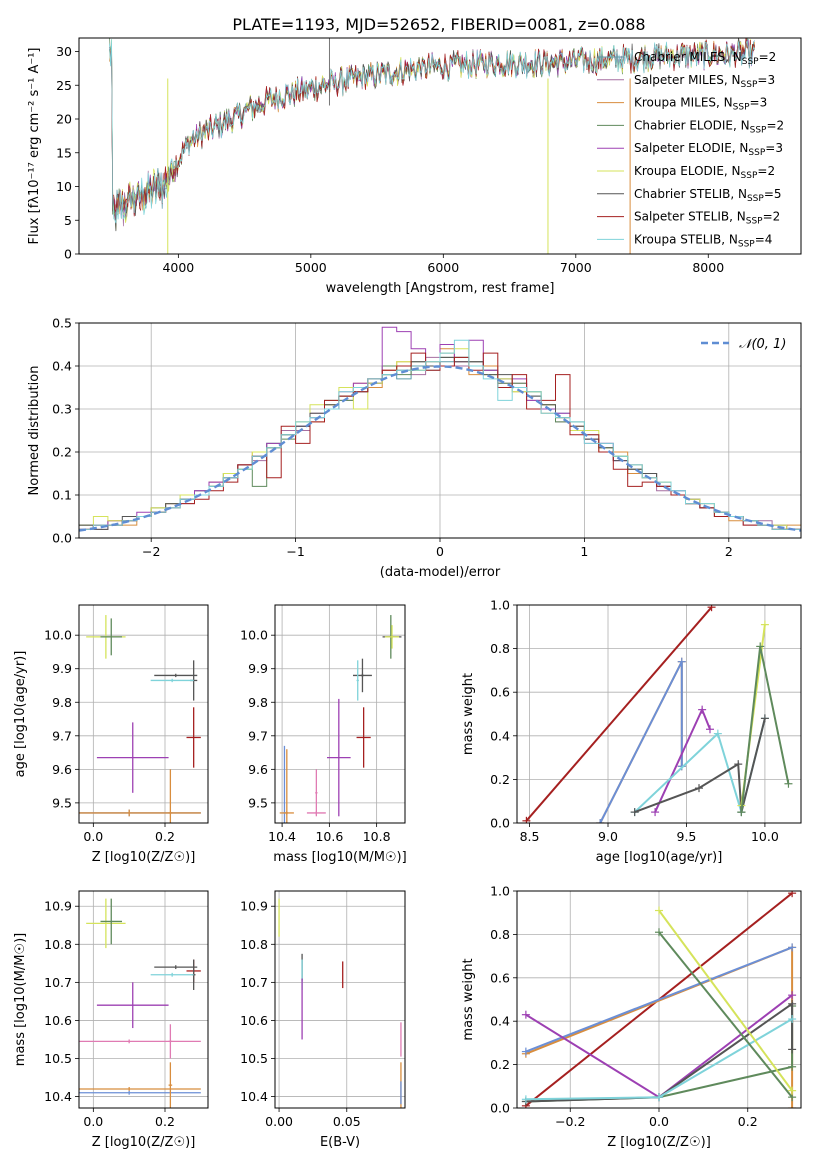 The width and height of the screenshot is (819, 1170). I want to click on spectrum-marks, so click(432, 146).